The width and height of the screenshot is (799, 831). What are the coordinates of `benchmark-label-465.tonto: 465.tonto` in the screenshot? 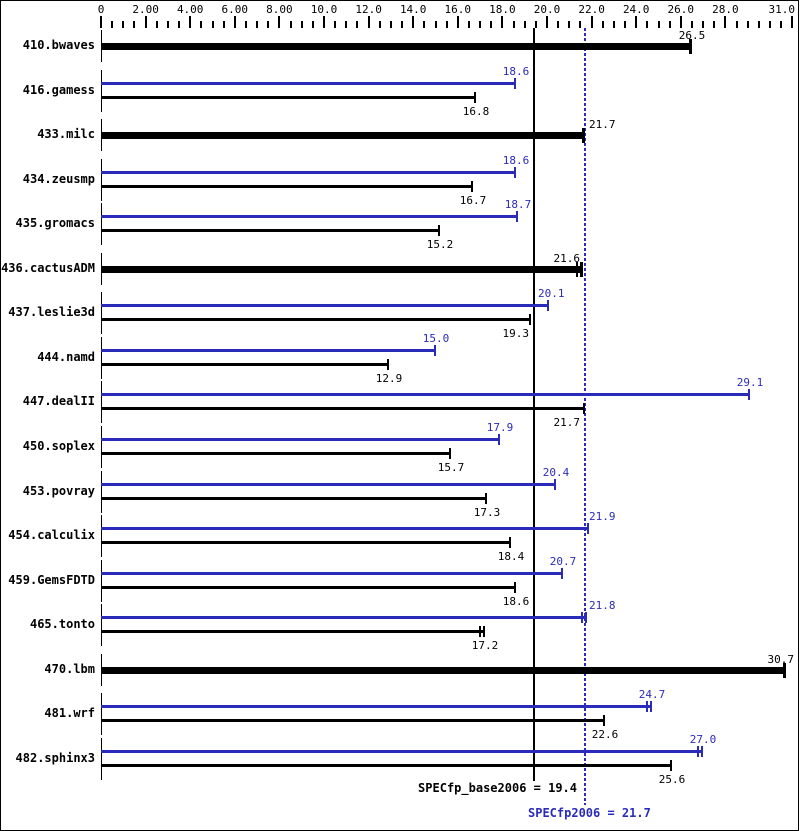 It's located at (62, 624).